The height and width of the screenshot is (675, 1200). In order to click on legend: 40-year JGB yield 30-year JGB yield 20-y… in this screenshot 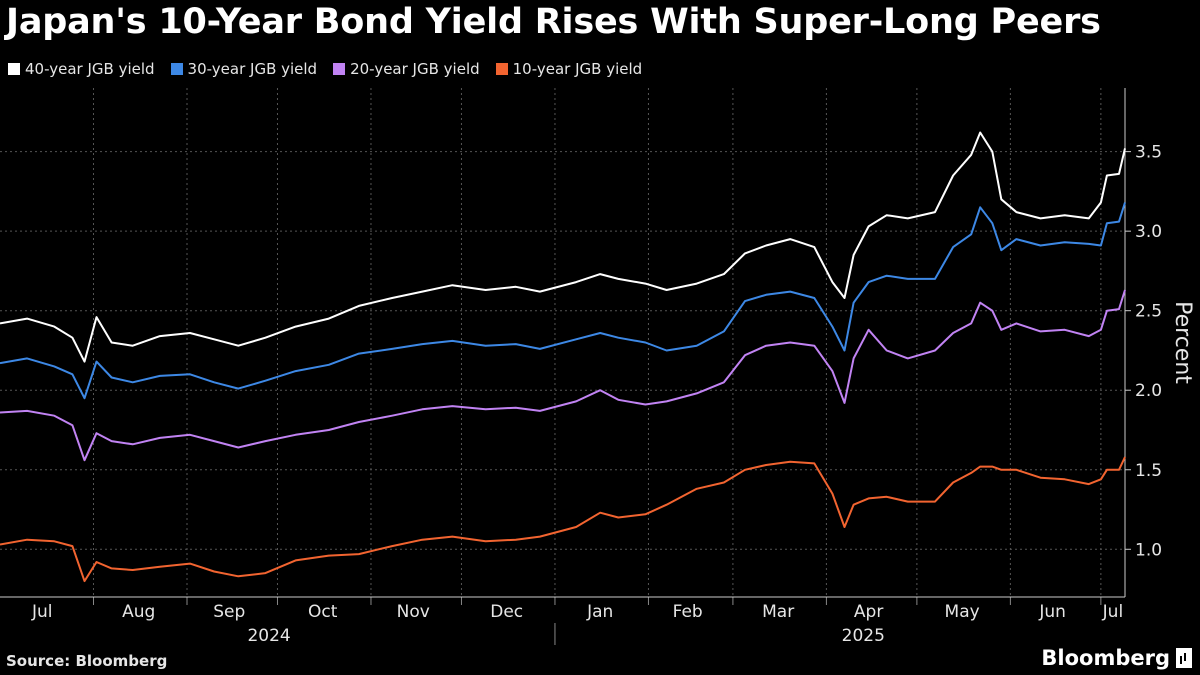, I will do `click(325, 69)`.